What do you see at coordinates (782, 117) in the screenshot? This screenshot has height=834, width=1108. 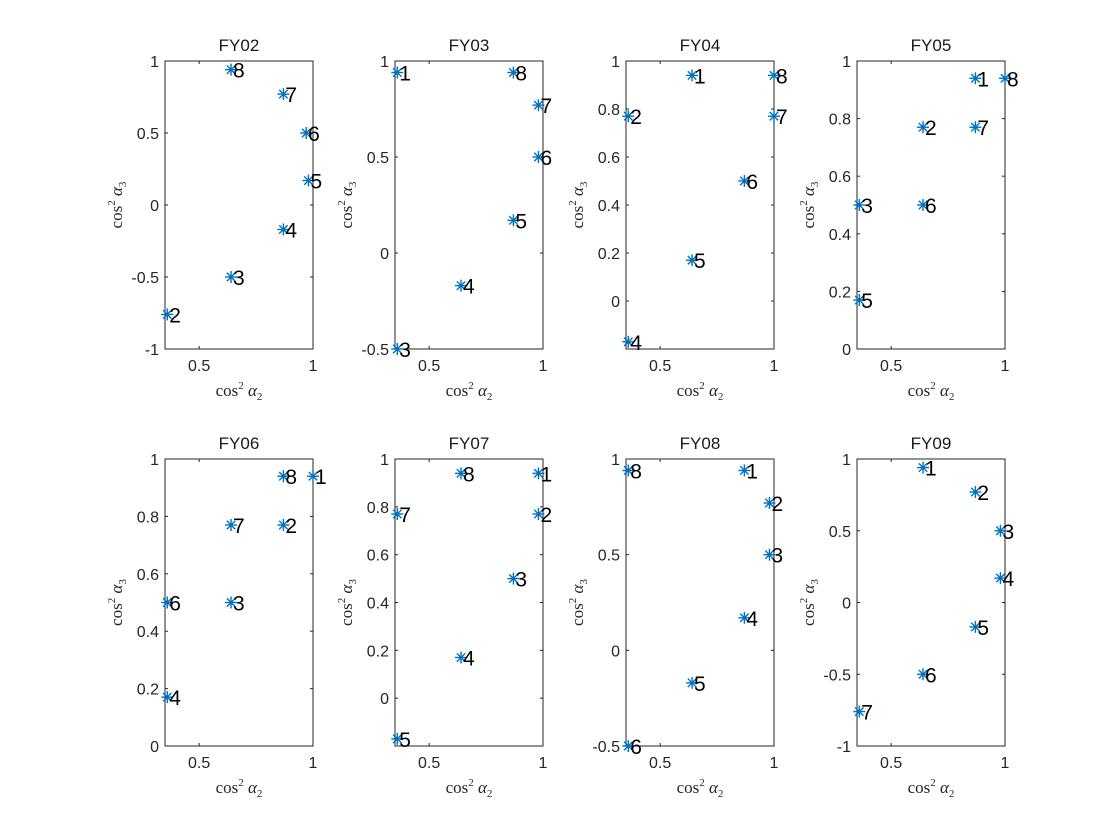 I see `data-point-label: 7` at bounding box center [782, 117].